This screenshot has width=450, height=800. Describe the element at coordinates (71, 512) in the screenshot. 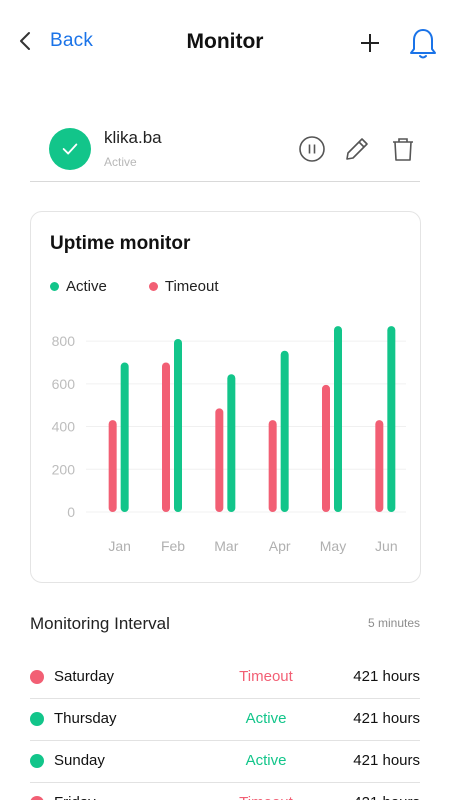

I see `y-tick-label: 0` at that location.